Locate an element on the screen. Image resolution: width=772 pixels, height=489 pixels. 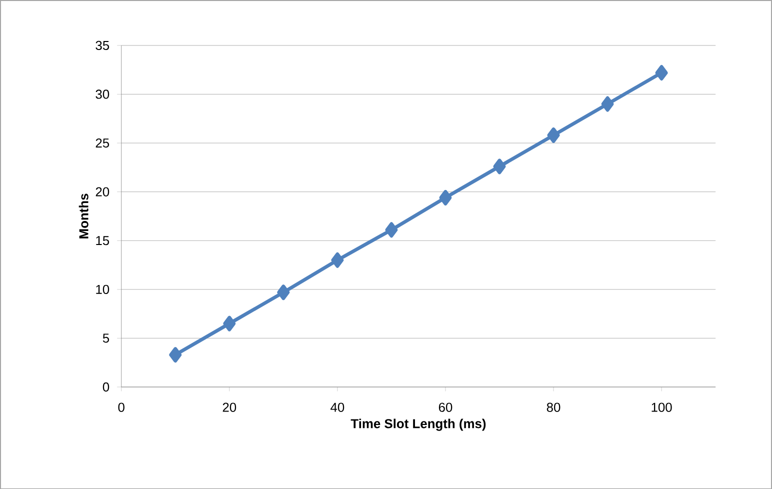
y-tick-label: 35 is located at coordinates (103, 45).